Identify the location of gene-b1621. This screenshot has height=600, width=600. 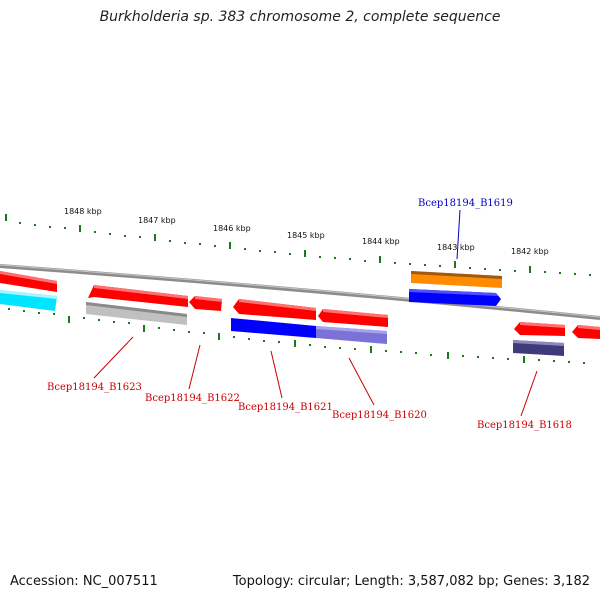
(273, 318).